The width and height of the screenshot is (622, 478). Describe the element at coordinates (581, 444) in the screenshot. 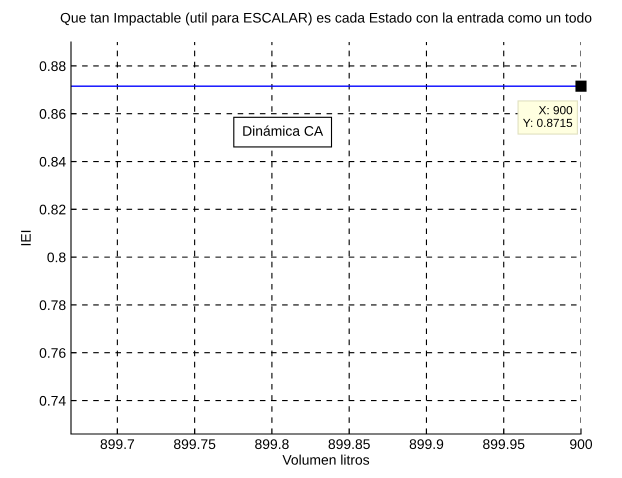

I see `x-tick-label: 900` at that location.